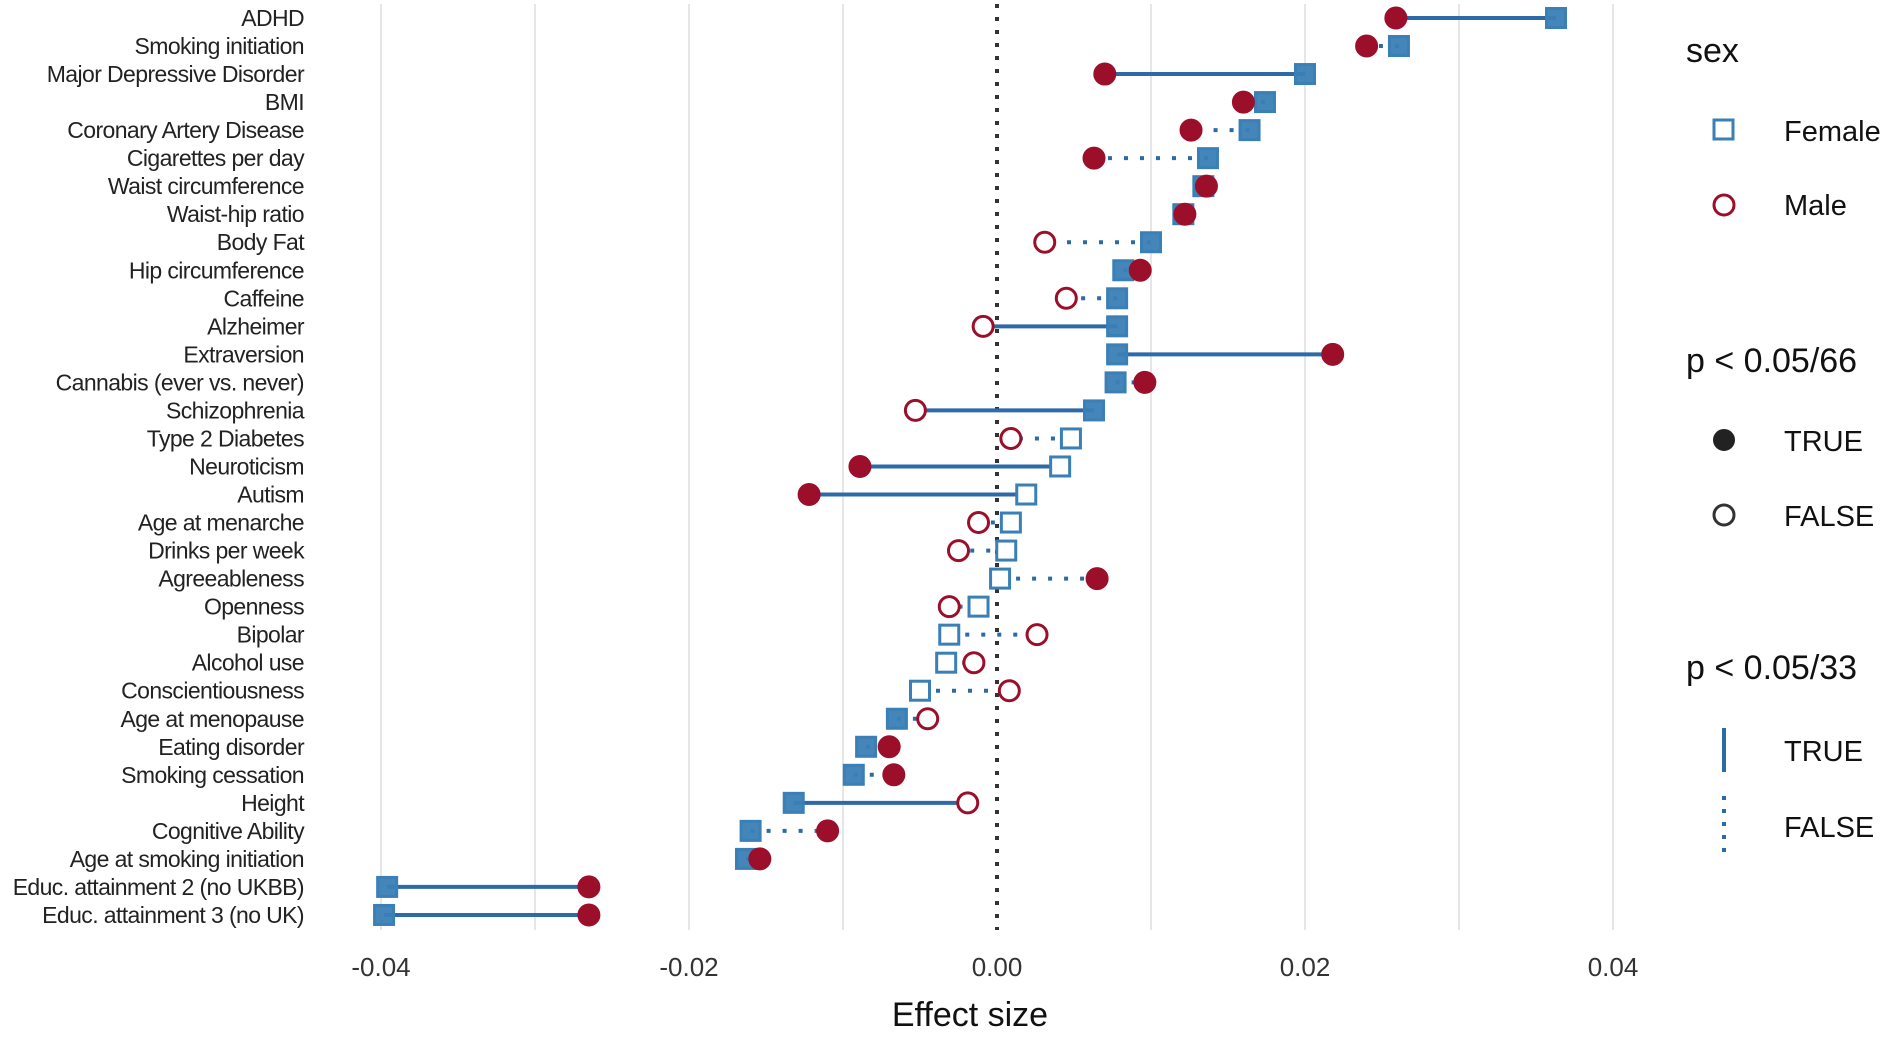  I want to click on y-label-conscientiousness: Conscientiousness, so click(212, 691).